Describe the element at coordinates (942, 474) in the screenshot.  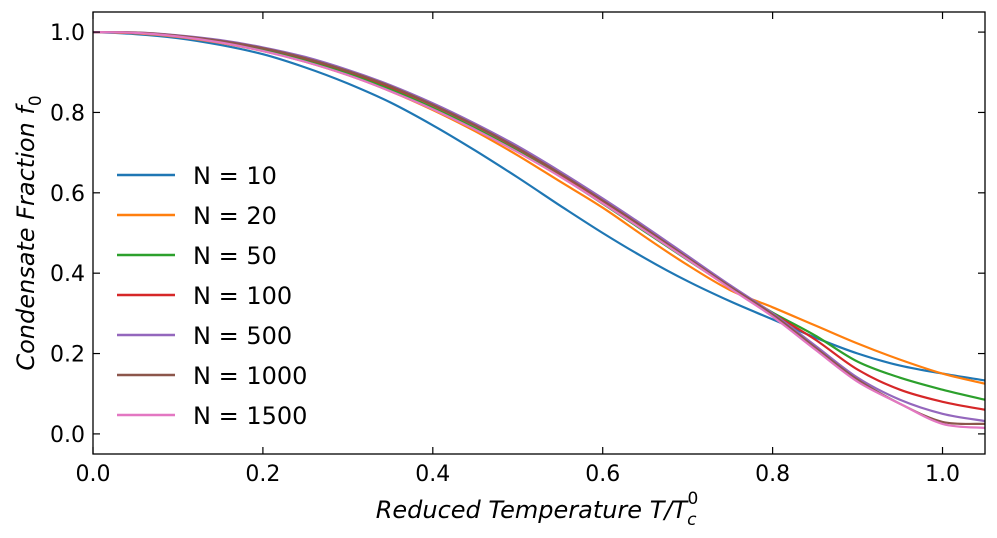
I see `x-tick-label: 1.0` at that location.